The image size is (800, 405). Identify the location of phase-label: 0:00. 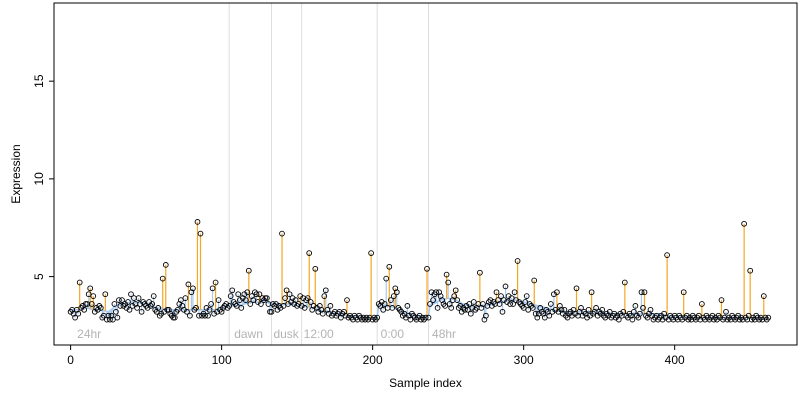
(393, 334).